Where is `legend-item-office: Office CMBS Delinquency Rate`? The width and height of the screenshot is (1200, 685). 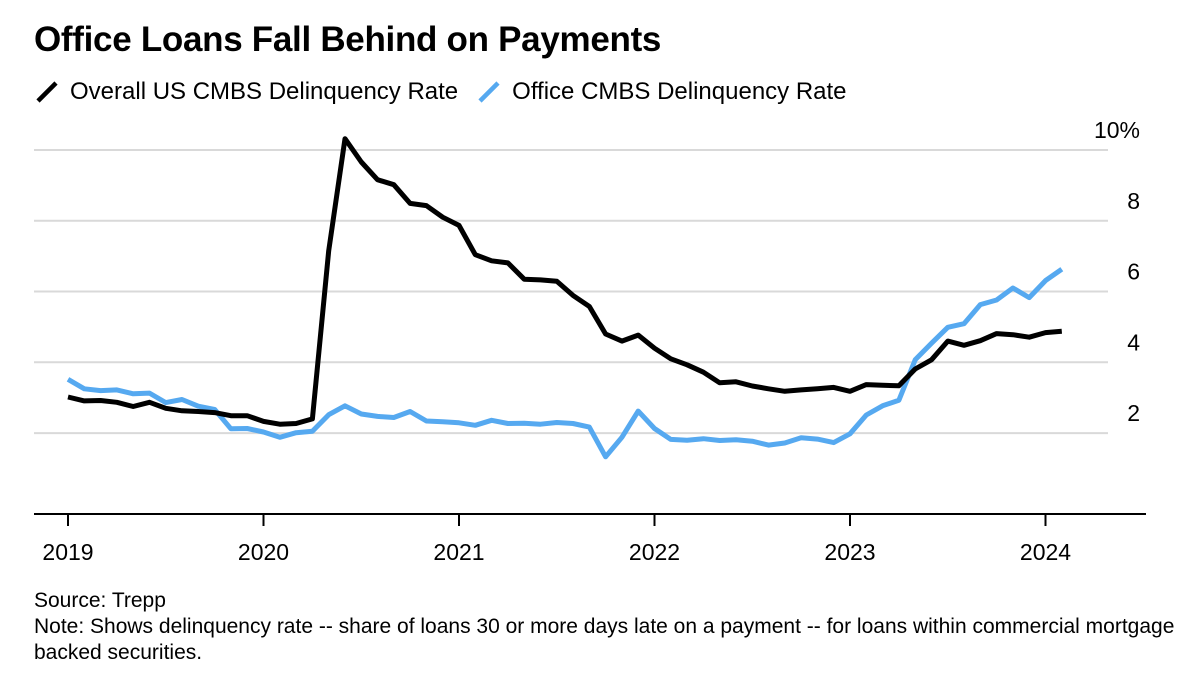
legend-item-office: Office CMBS Delinquency Rate is located at coordinates (661, 92).